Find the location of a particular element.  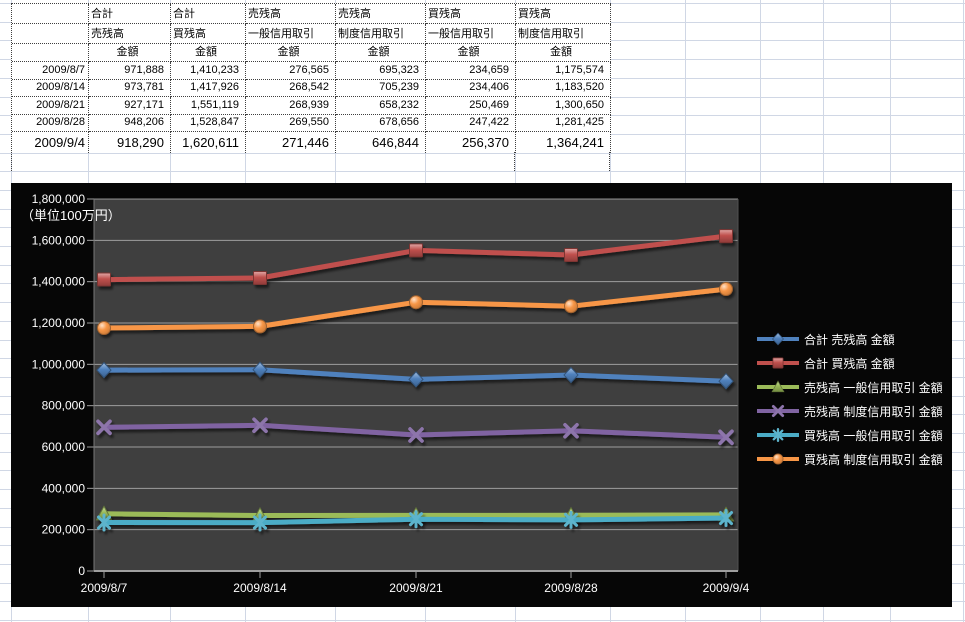

legend-item: 合計 売残高 金額 is located at coordinates (849, 339).